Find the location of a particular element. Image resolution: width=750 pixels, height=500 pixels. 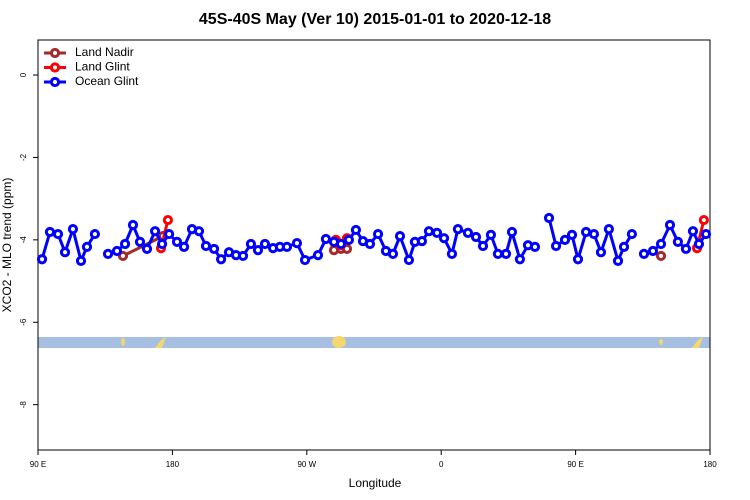

y-tick-label: -4 is located at coordinates (23, 240).